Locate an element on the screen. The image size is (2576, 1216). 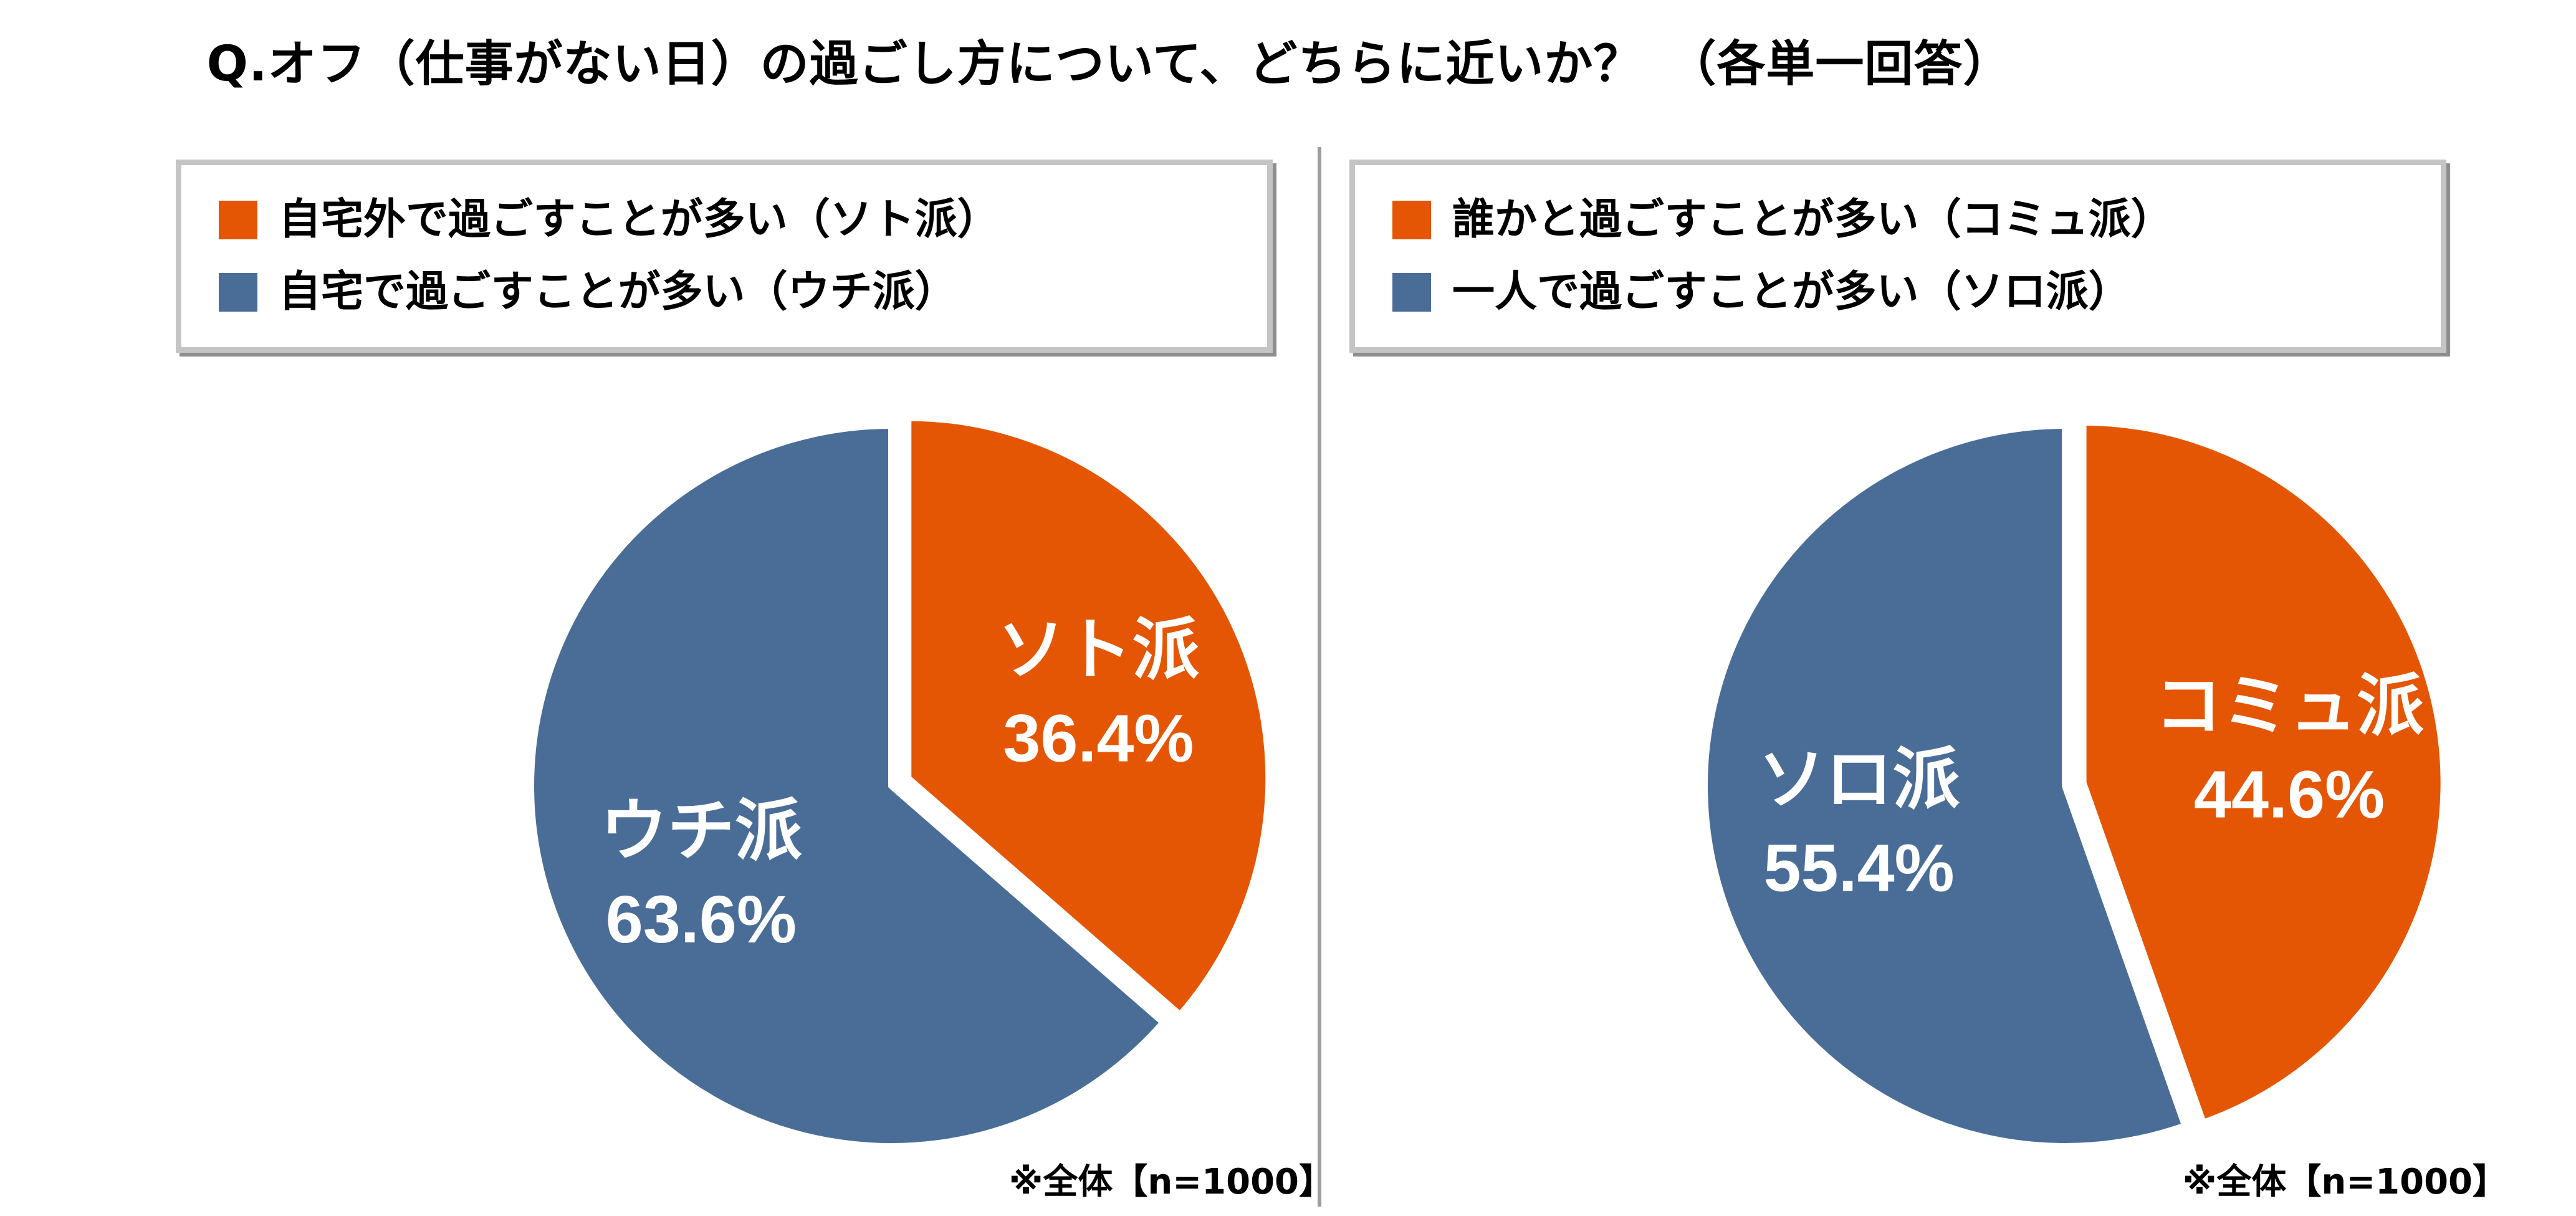
slice-name-label: ウチ派 is located at coordinates (701, 831).